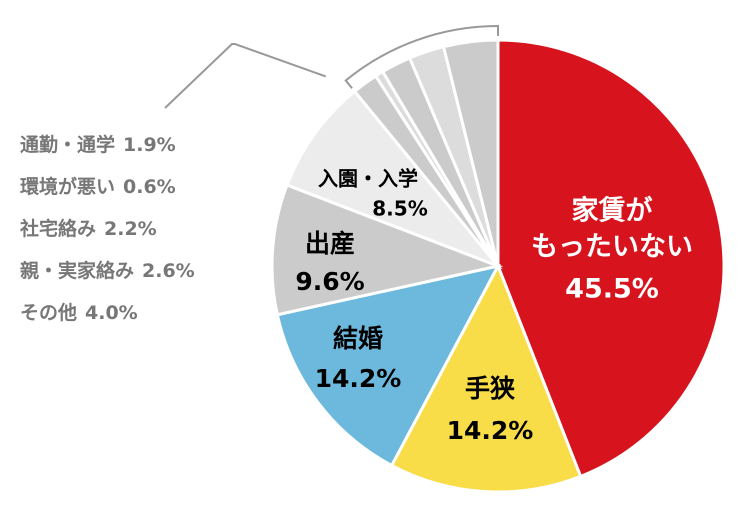 The height and width of the screenshot is (517, 750). I want to click on slice-label: 結婚, so click(358, 338).